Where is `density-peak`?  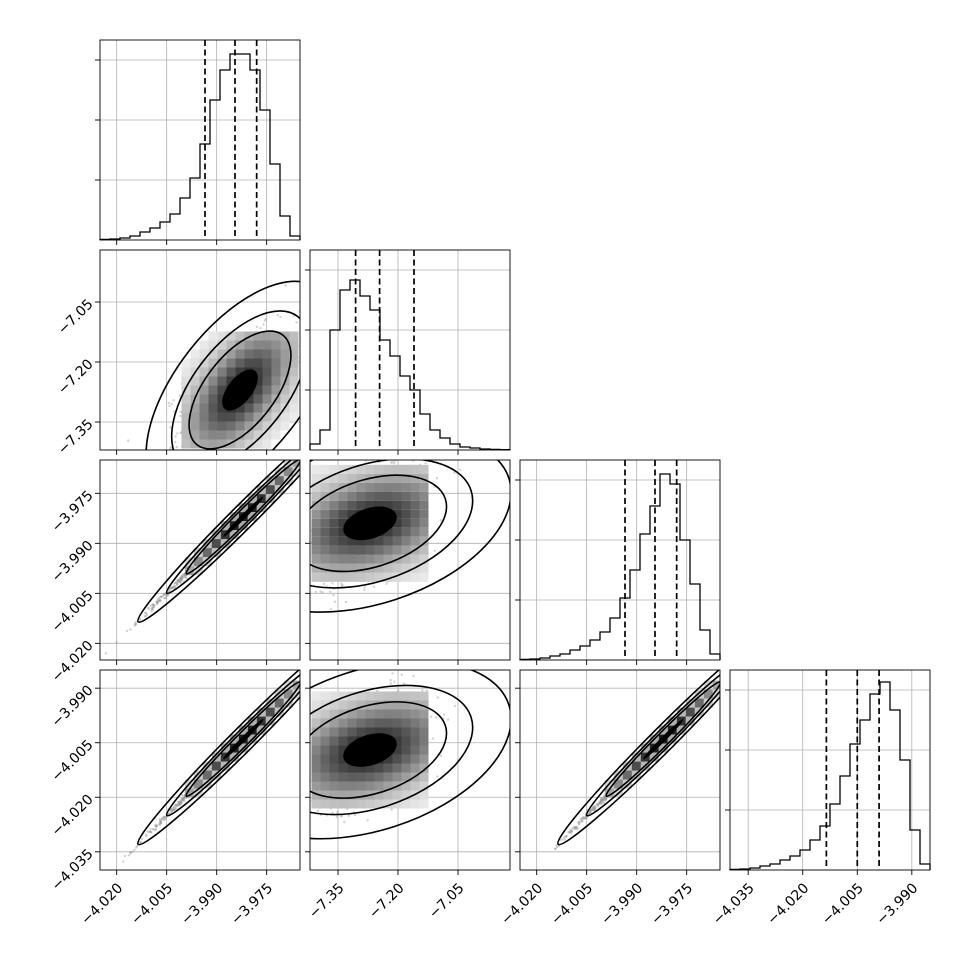
density-peak is located at coordinates (243, 739).